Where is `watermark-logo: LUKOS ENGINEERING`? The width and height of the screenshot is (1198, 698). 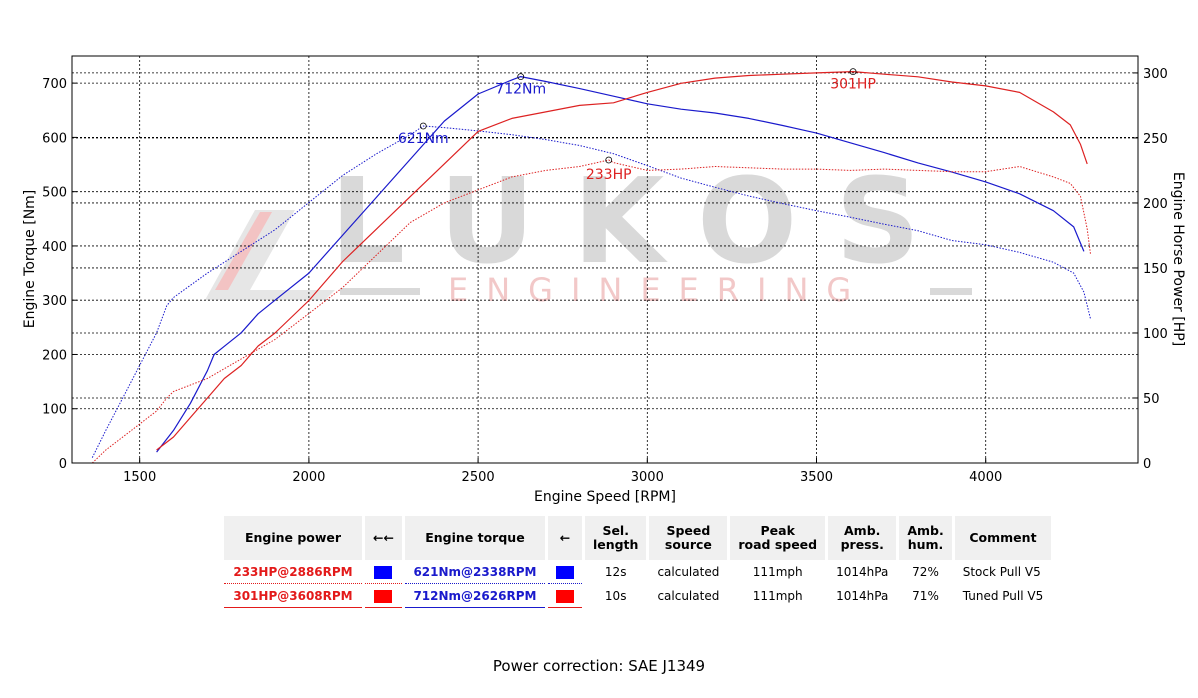
watermark-logo: LUKOS ENGINEERING is located at coordinates (588, 230).